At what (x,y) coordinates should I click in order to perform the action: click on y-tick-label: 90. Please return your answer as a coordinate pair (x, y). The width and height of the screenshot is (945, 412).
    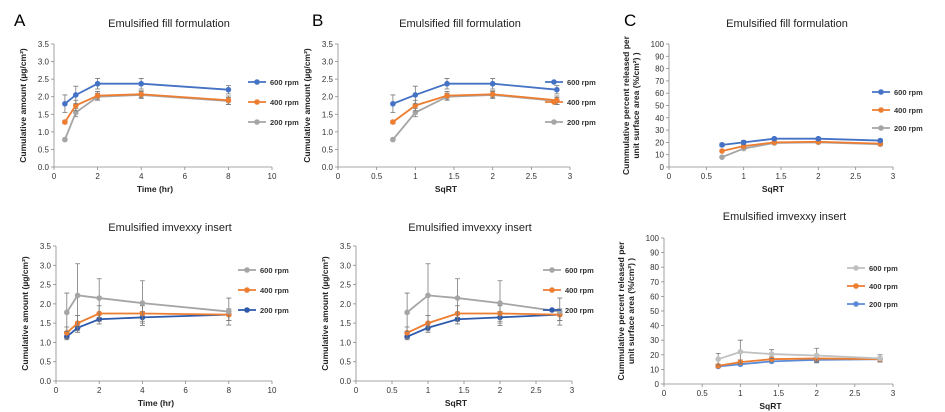
    Looking at the image, I should click on (659, 56).